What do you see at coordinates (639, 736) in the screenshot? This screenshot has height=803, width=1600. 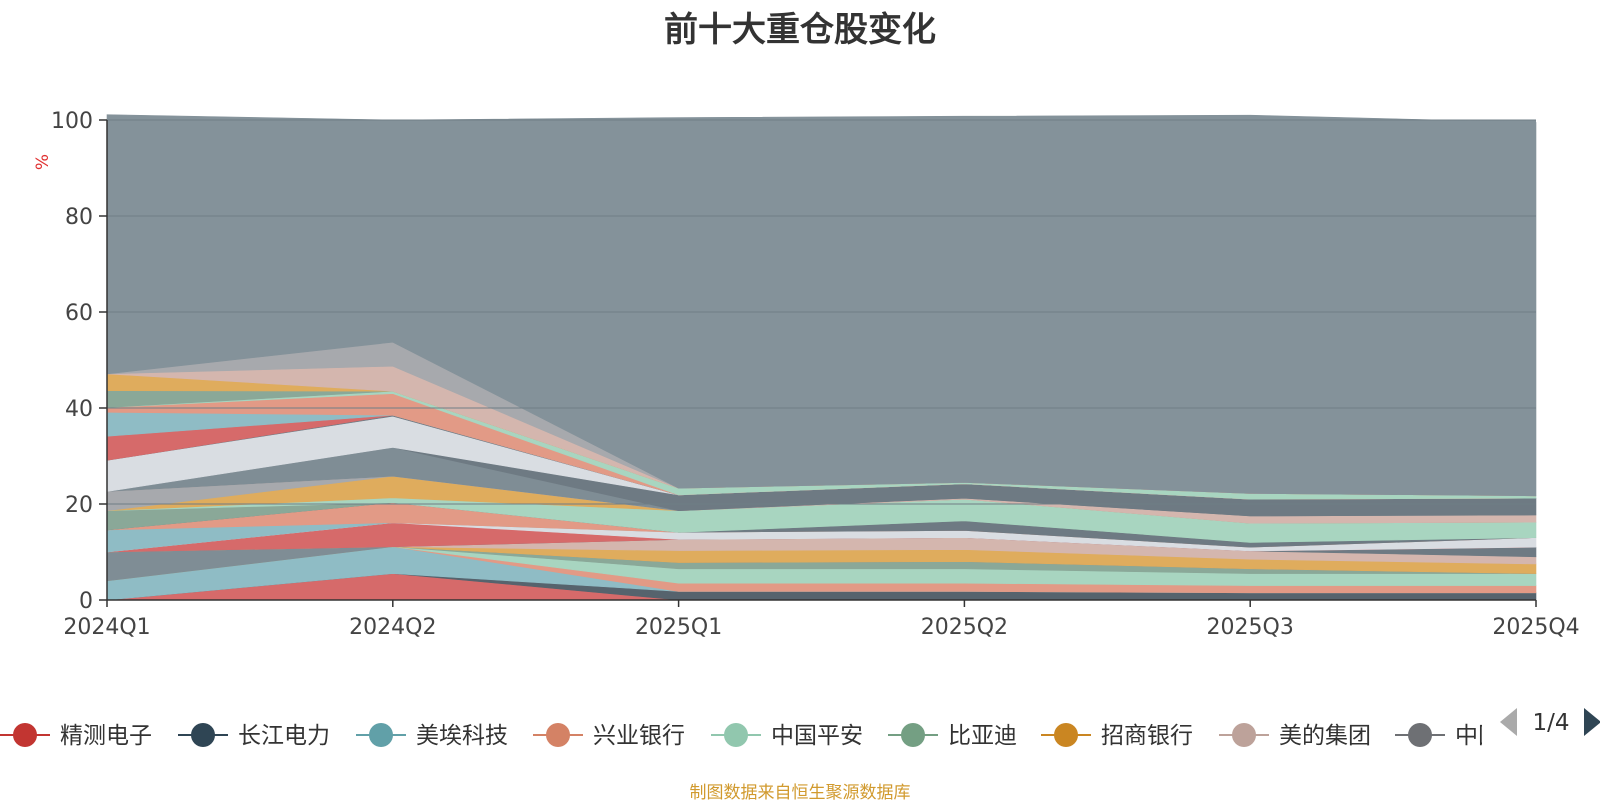 I see `legend-label: 兴业银行` at bounding box center [639, 736].